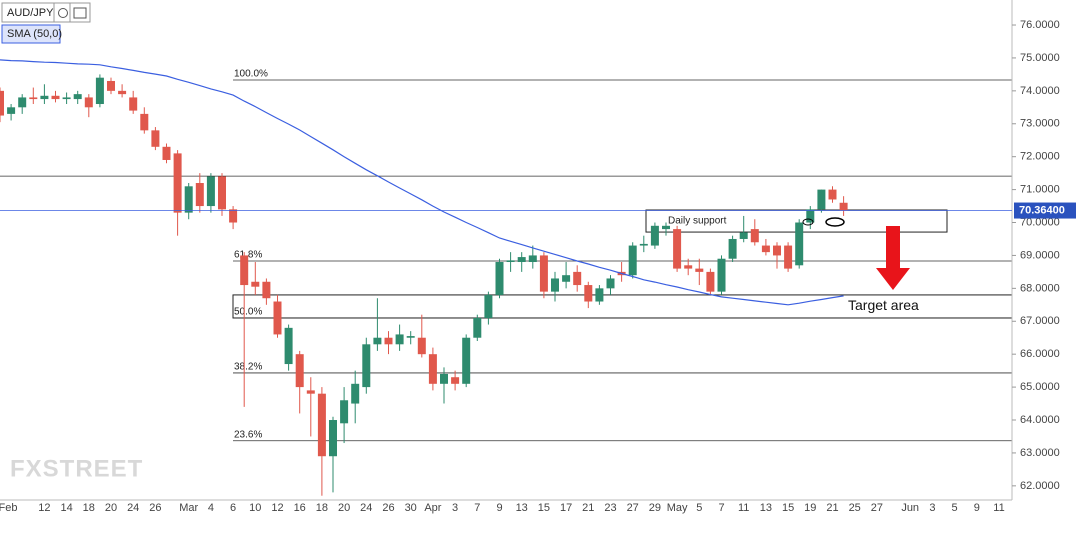 The width and height of the screenshot is (1076, 534). Describe the element at coordinates (893, 248) in the screenshot. I see `arrow-shaft` at that location.